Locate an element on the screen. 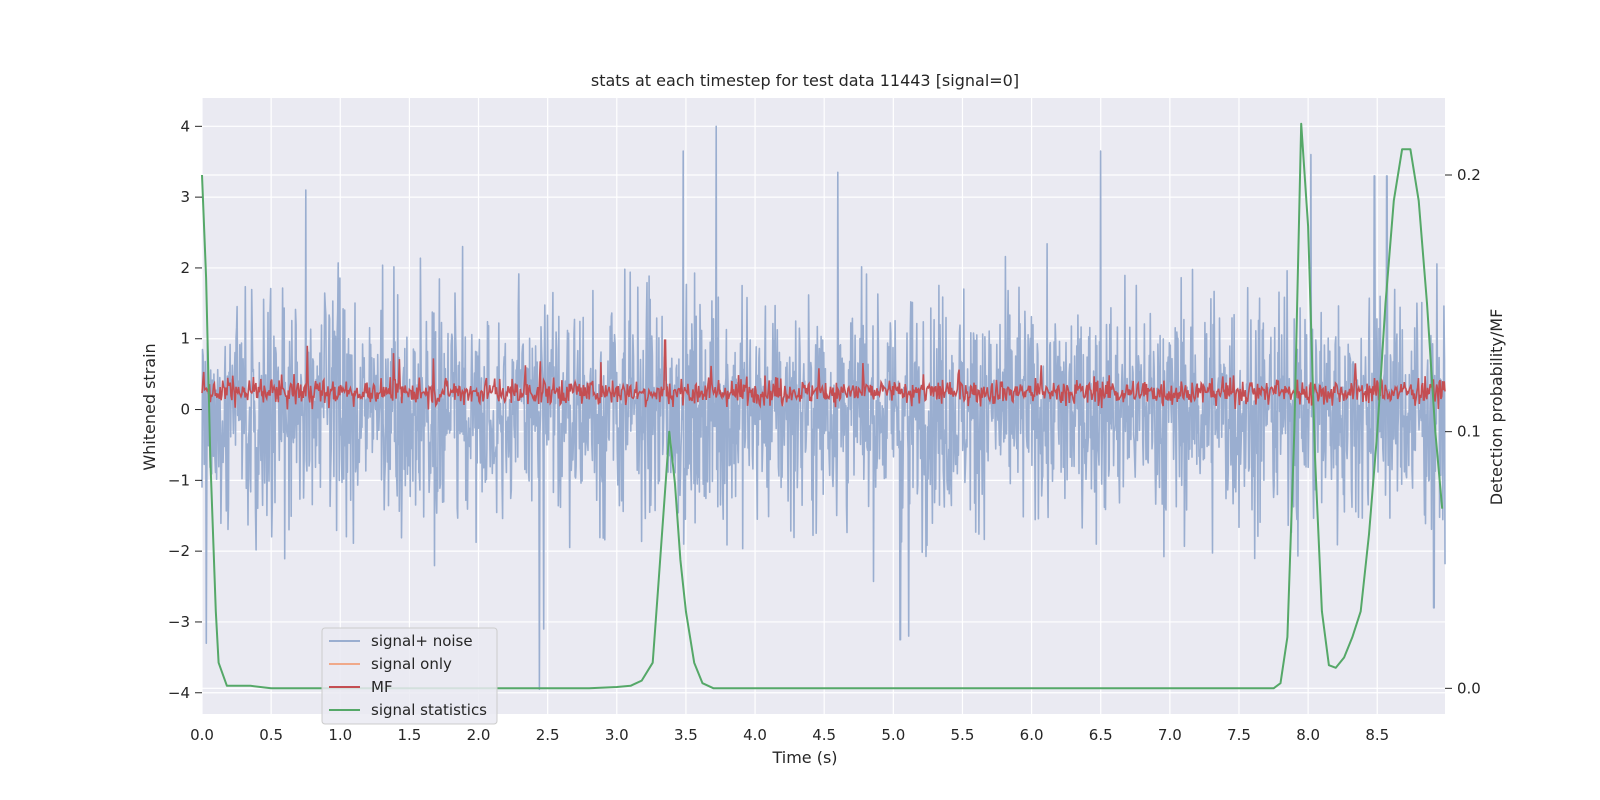  y-tick-label: −2 is located at coordinates (179, 551).